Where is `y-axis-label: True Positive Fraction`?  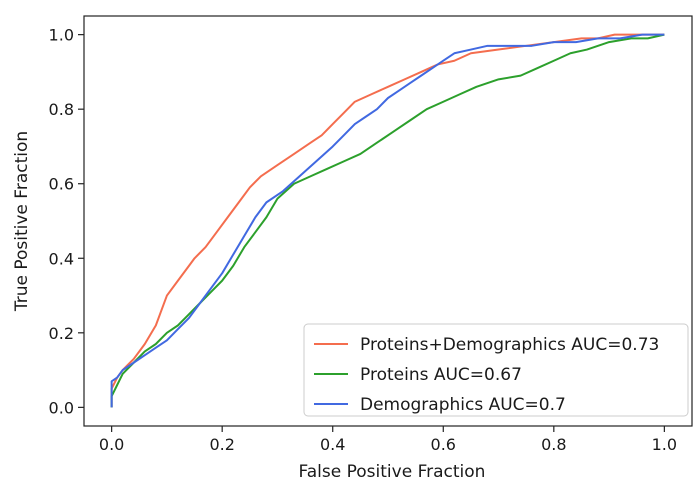
y-axis-label: True Positive Fraction is located at coordinates (22, 221).